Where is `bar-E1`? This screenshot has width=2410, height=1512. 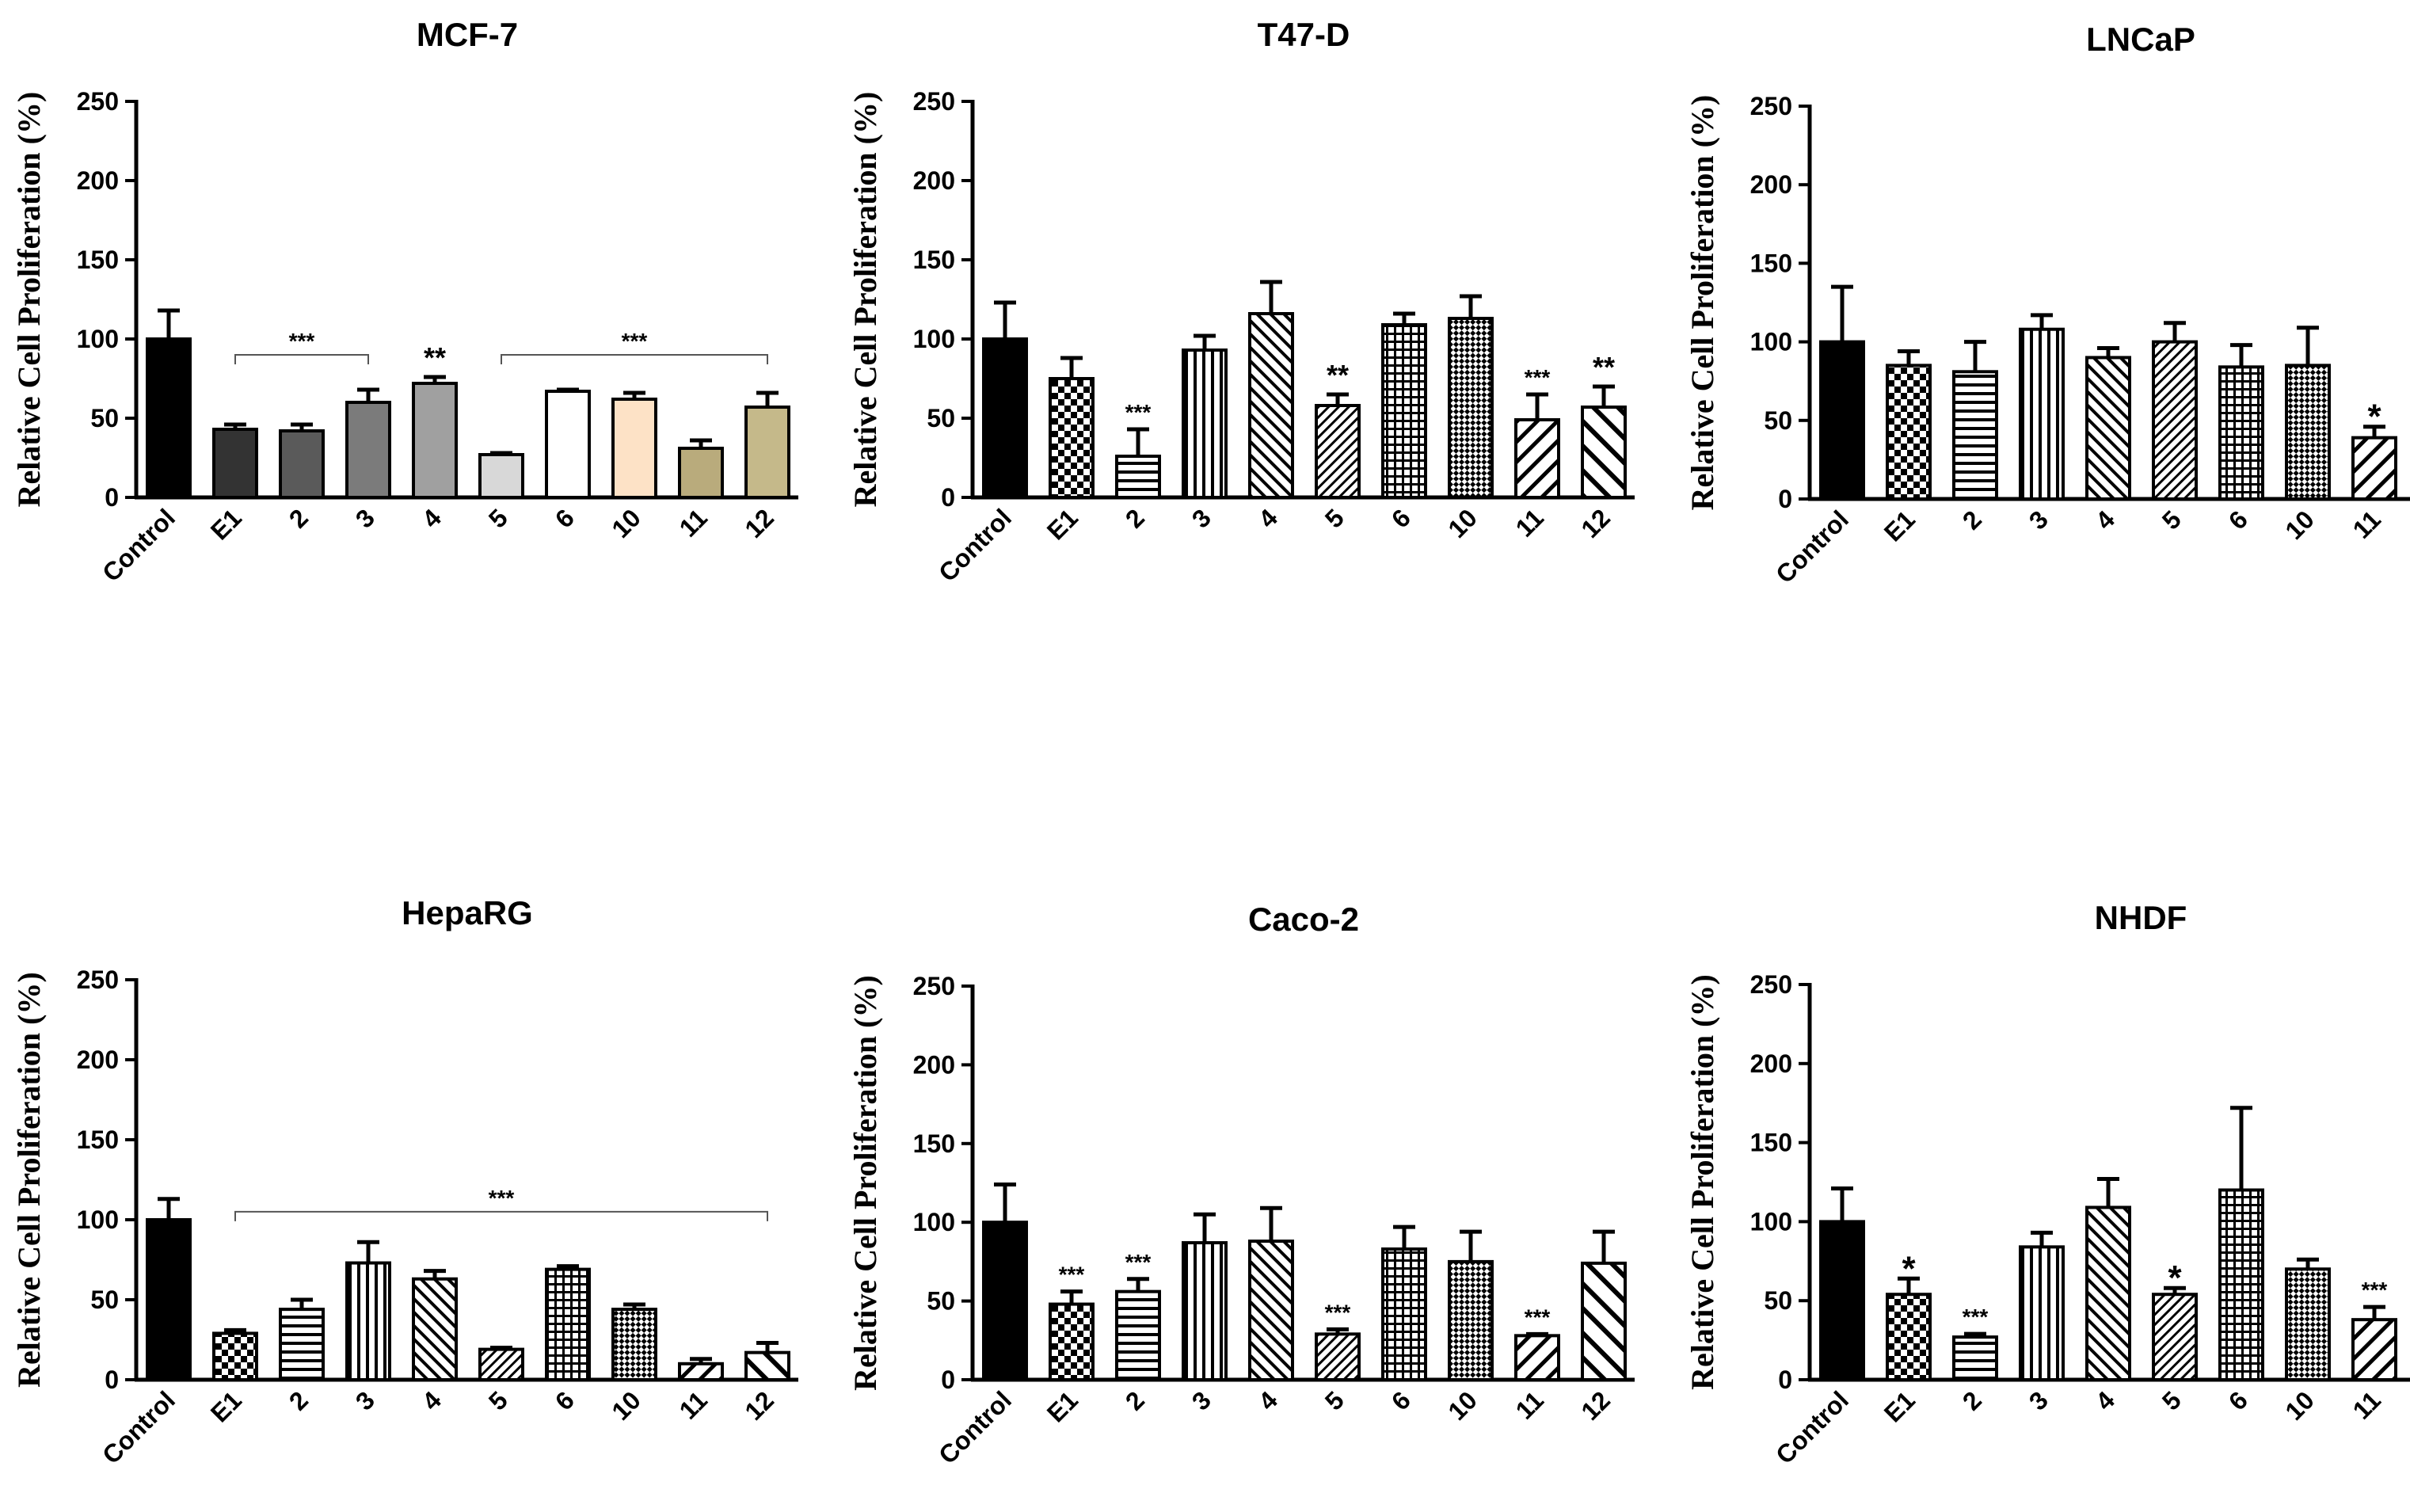 bar-E1 is located at coordinates (235, 463).